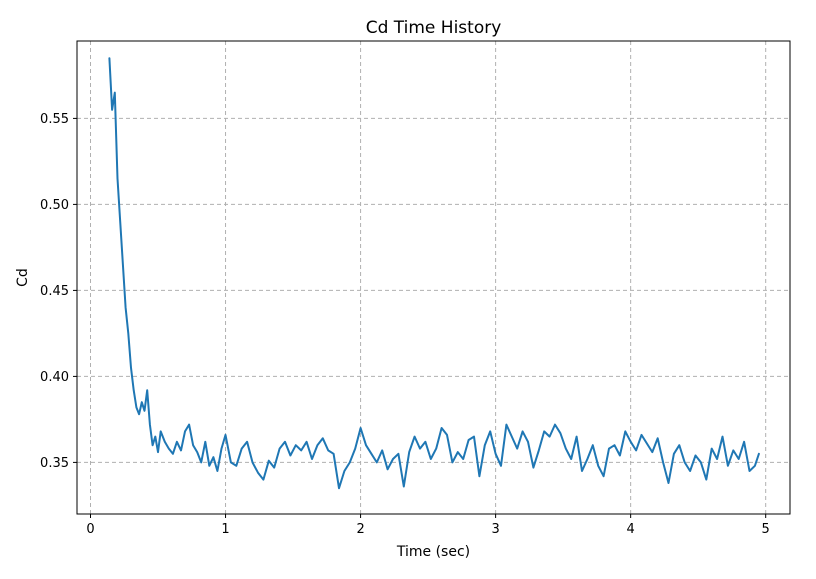  Describe the element at coordinates (54, 291) in the screenshot. I see `y-tick-label: 0.45` at that location.